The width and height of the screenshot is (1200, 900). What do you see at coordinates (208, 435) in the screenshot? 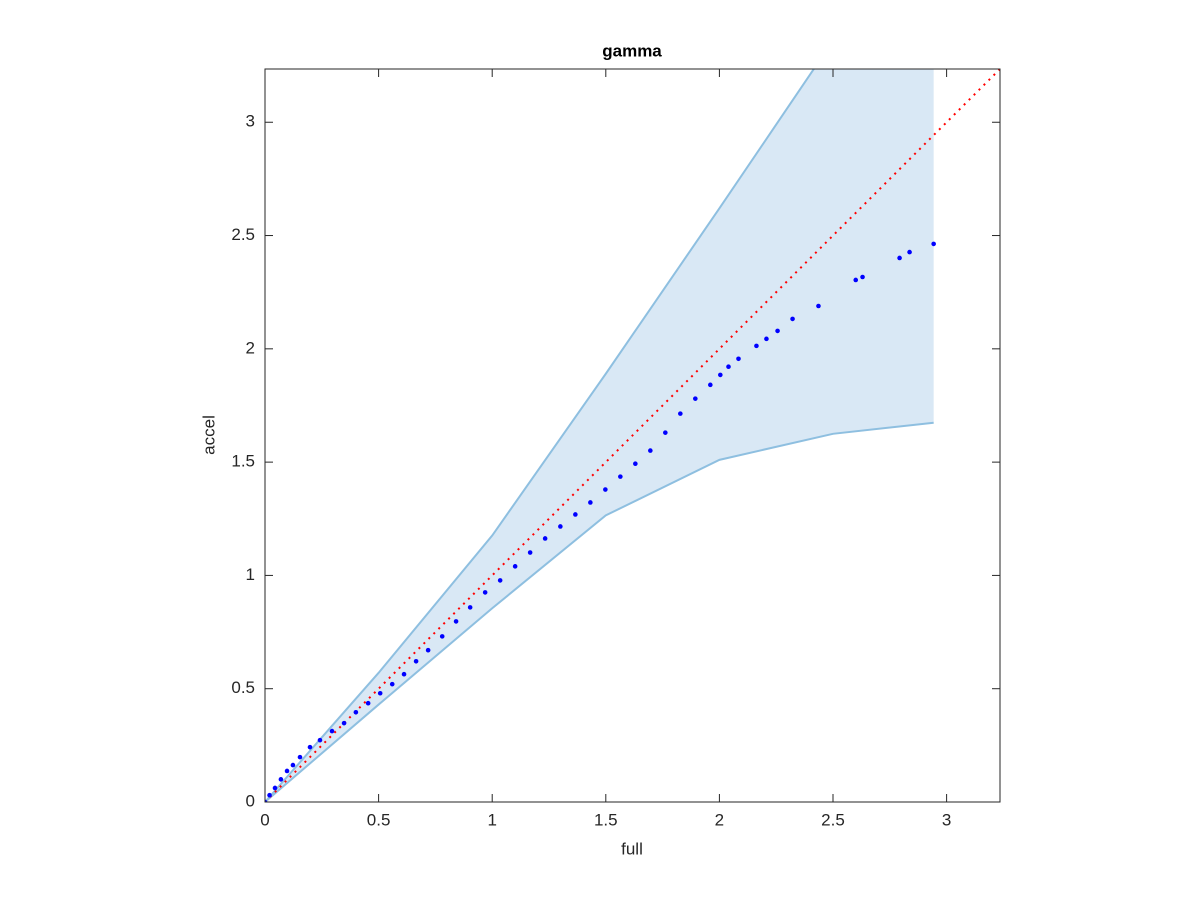
I see `y-axis-label: accel` at bounding box center [208, 435].